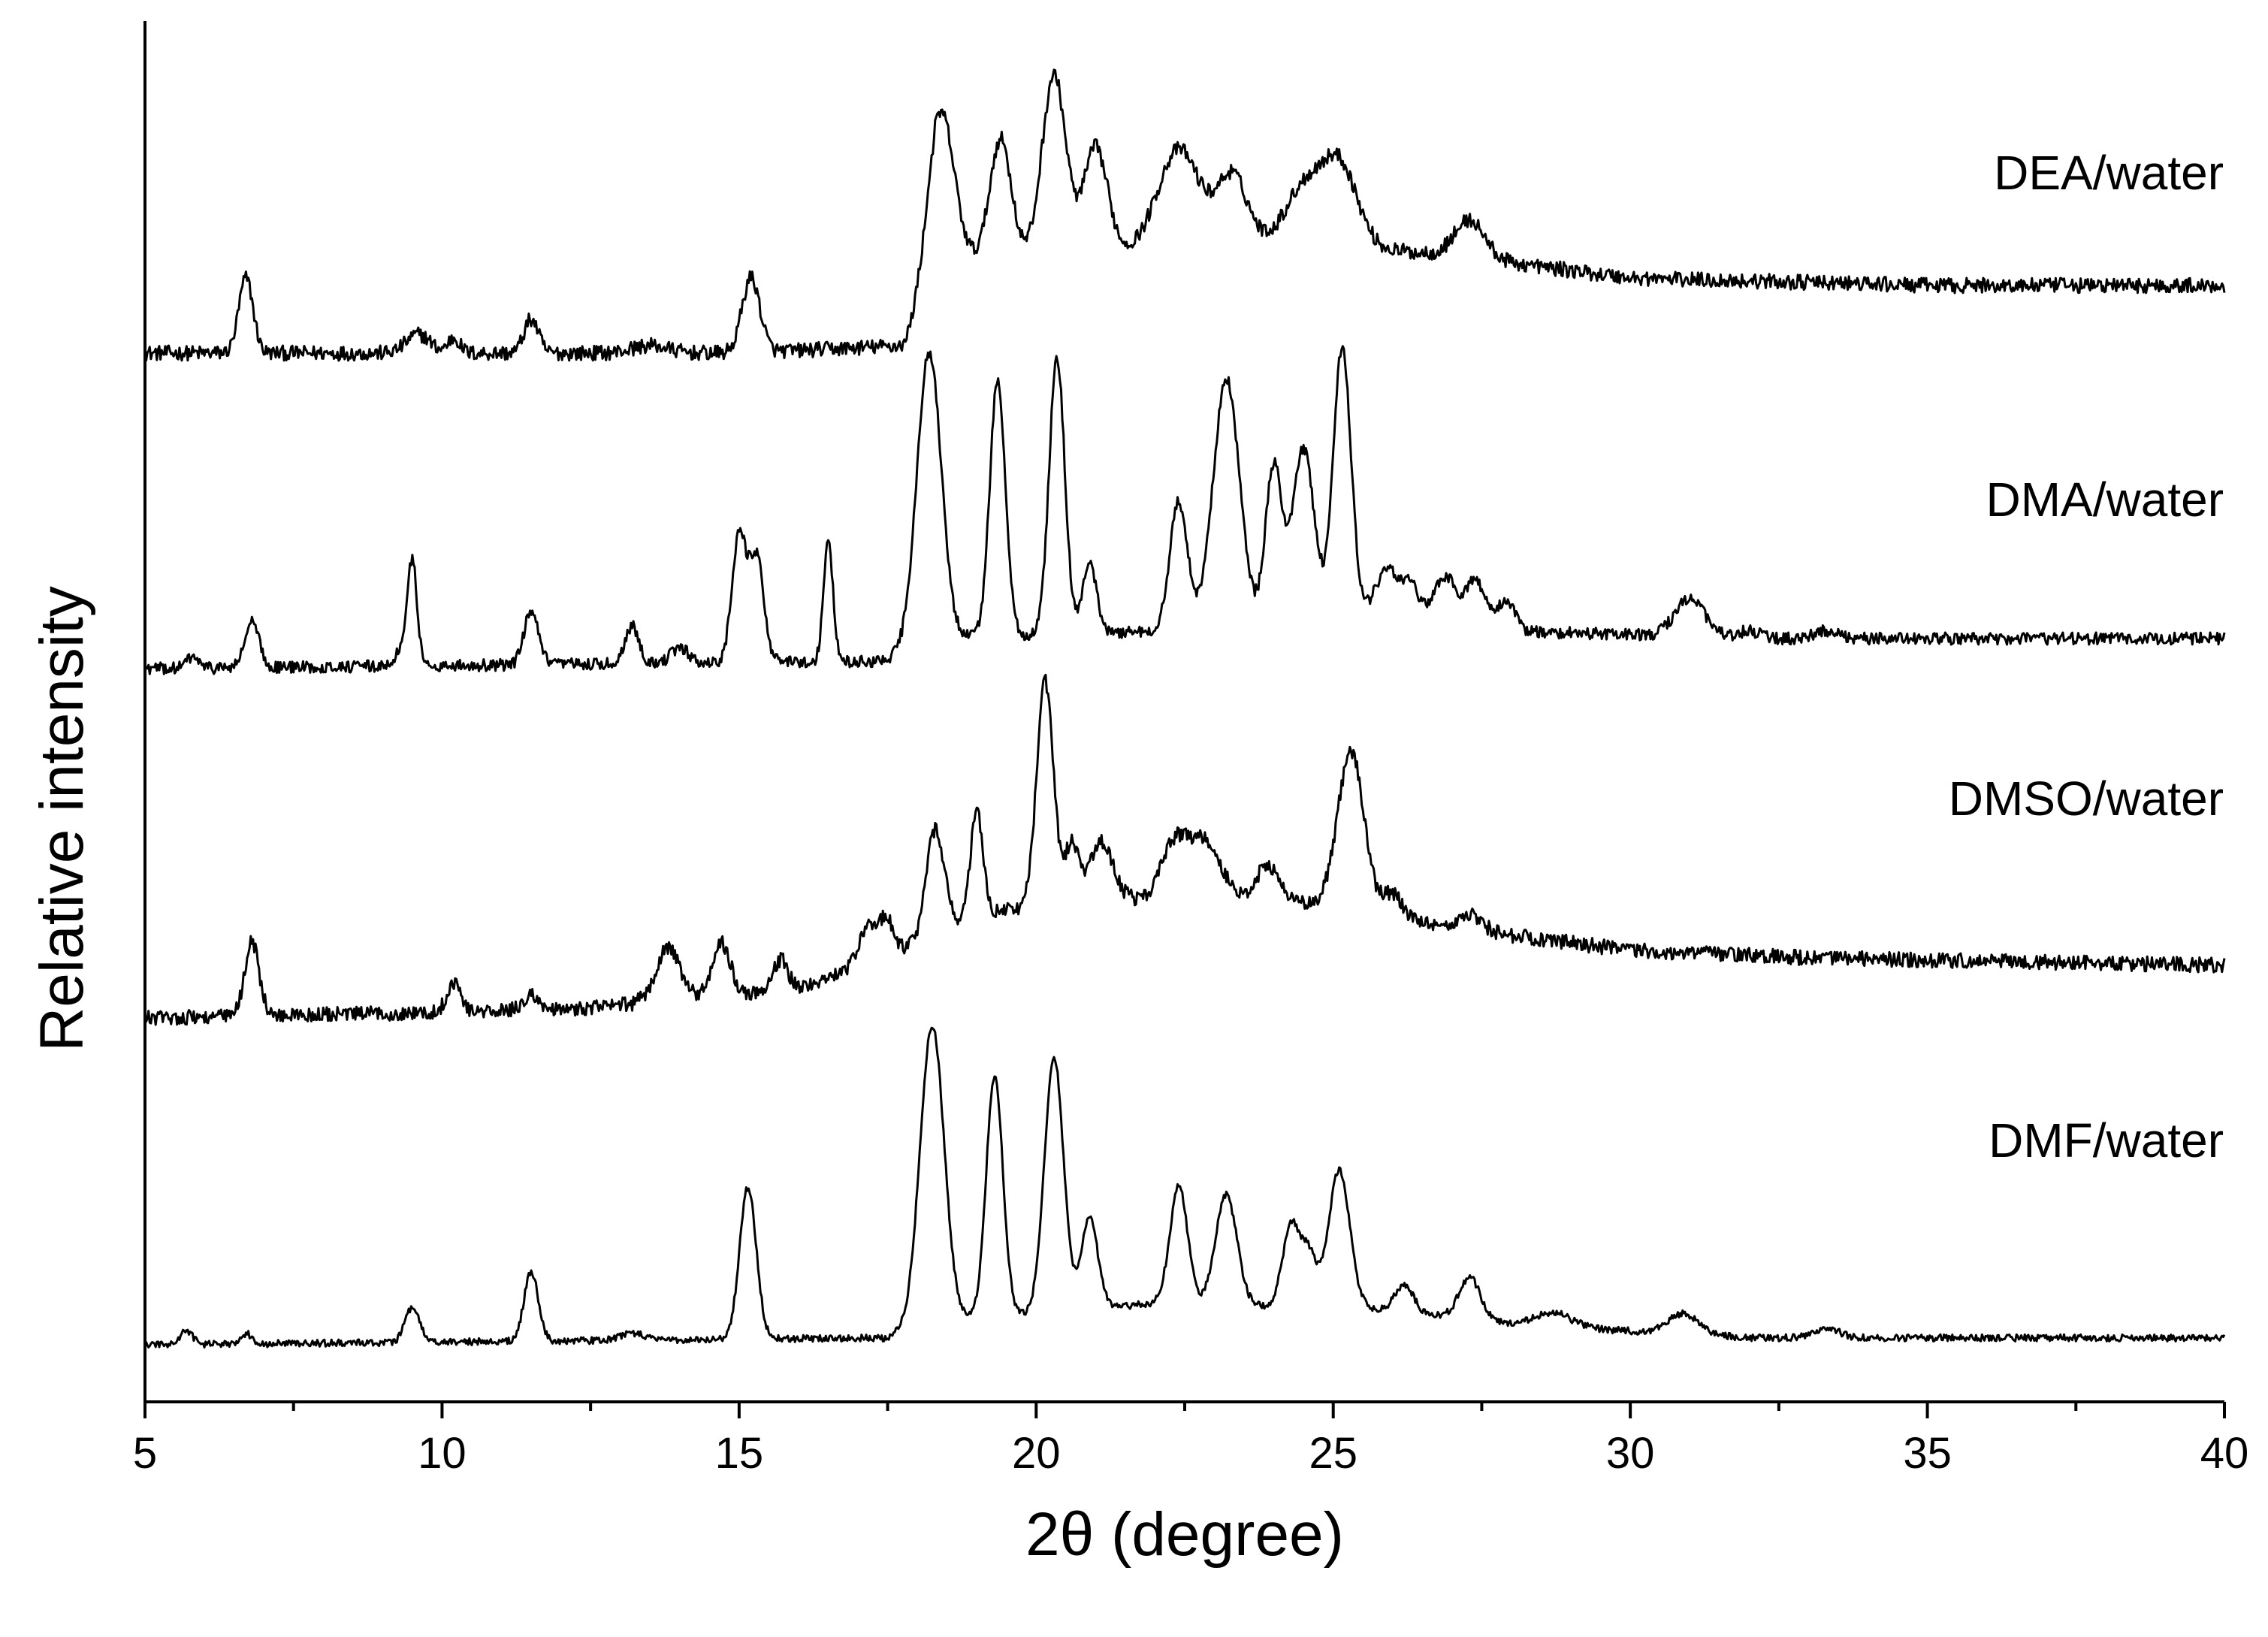  Describe the element at coordinates (145, 1453) in the screenshot. I see `x-tick-label: 5` at that location.